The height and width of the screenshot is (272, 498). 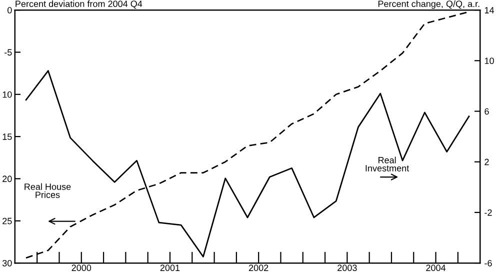 What do you see at coordinates (347, 268) in the screenshot?
I see `x-tick-label: 2003` at bounding box center [347, 268].